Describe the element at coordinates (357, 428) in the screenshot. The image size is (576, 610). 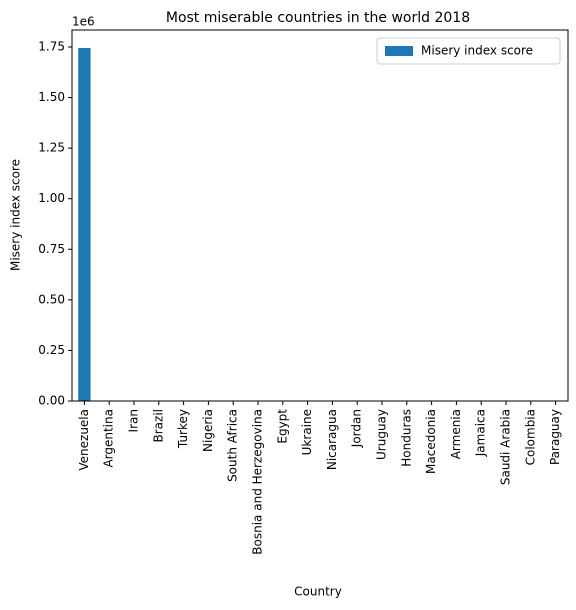
I see `x-tick-label: Jordan` at that location.